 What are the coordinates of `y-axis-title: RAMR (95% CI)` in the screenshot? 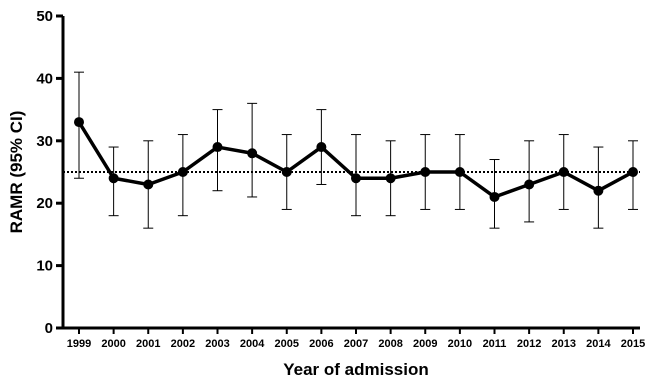 It's located at (16, 172).